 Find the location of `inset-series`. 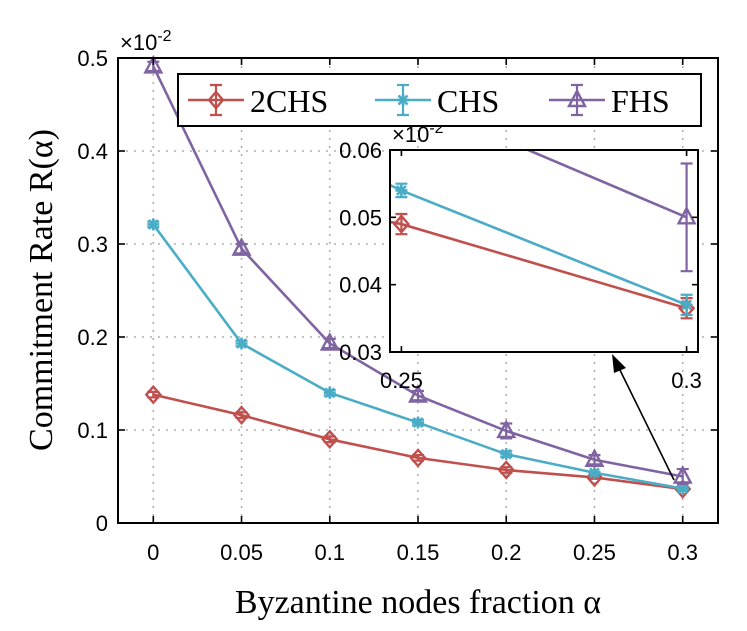

inset-series is located at coordinates (543, 235).